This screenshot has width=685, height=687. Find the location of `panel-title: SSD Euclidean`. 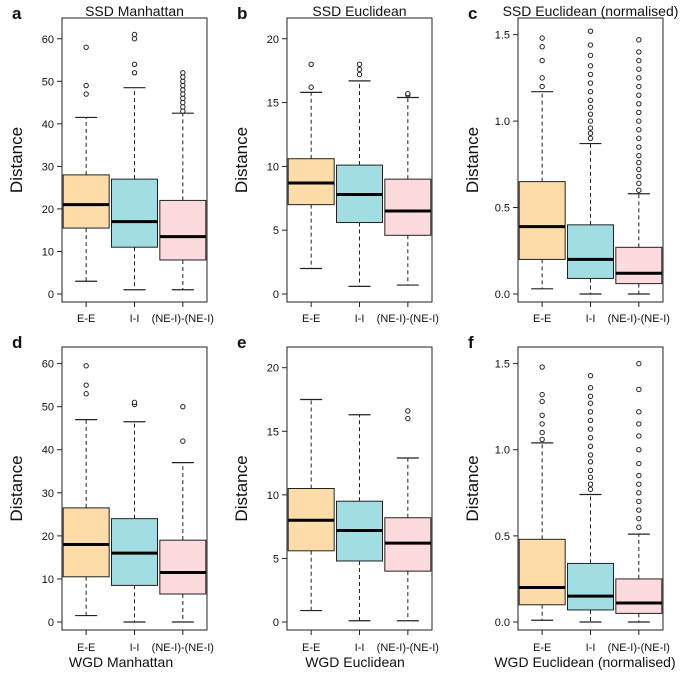

panel-title: SSD Euclidean is located at coordinates (359, 11).